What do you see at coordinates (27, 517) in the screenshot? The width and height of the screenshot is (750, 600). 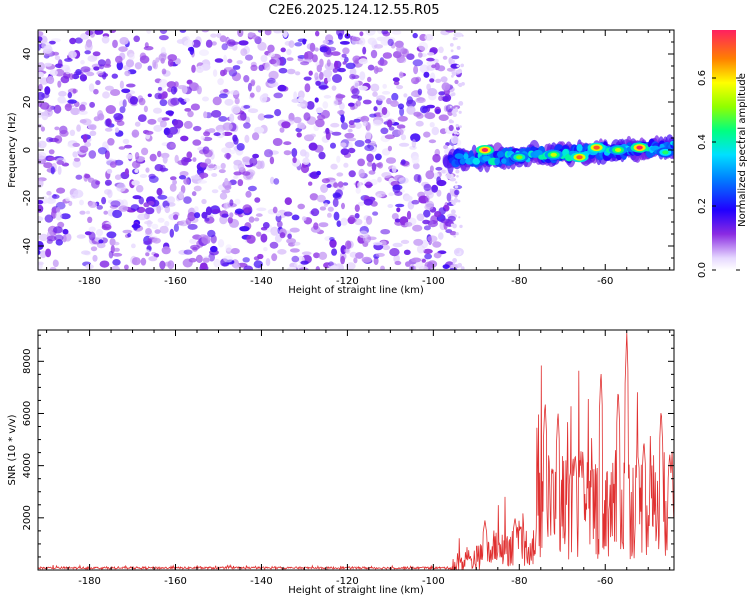 I see `y-tick-label: 2000` at bounding box center [27, 517].